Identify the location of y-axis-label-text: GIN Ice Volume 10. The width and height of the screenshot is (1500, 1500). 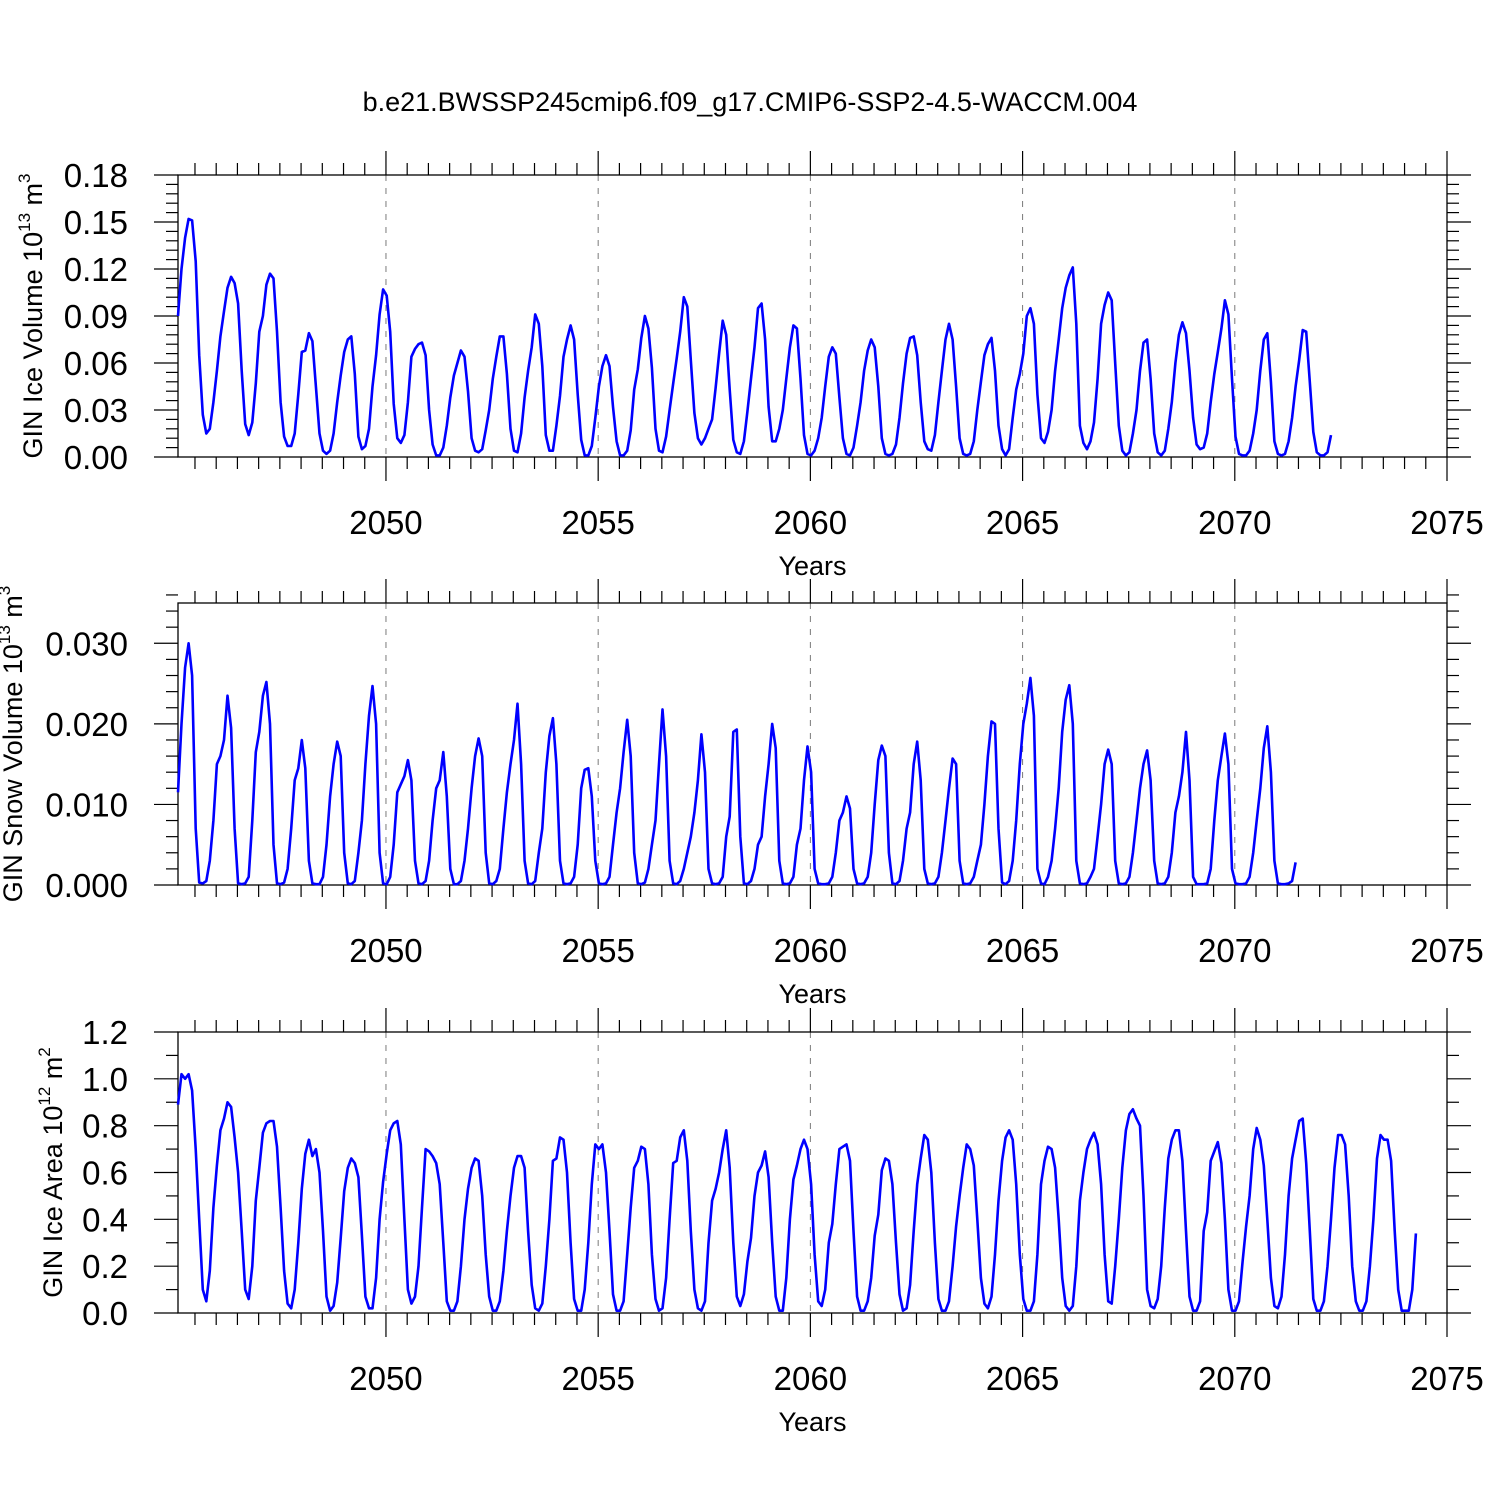
(33, 345).